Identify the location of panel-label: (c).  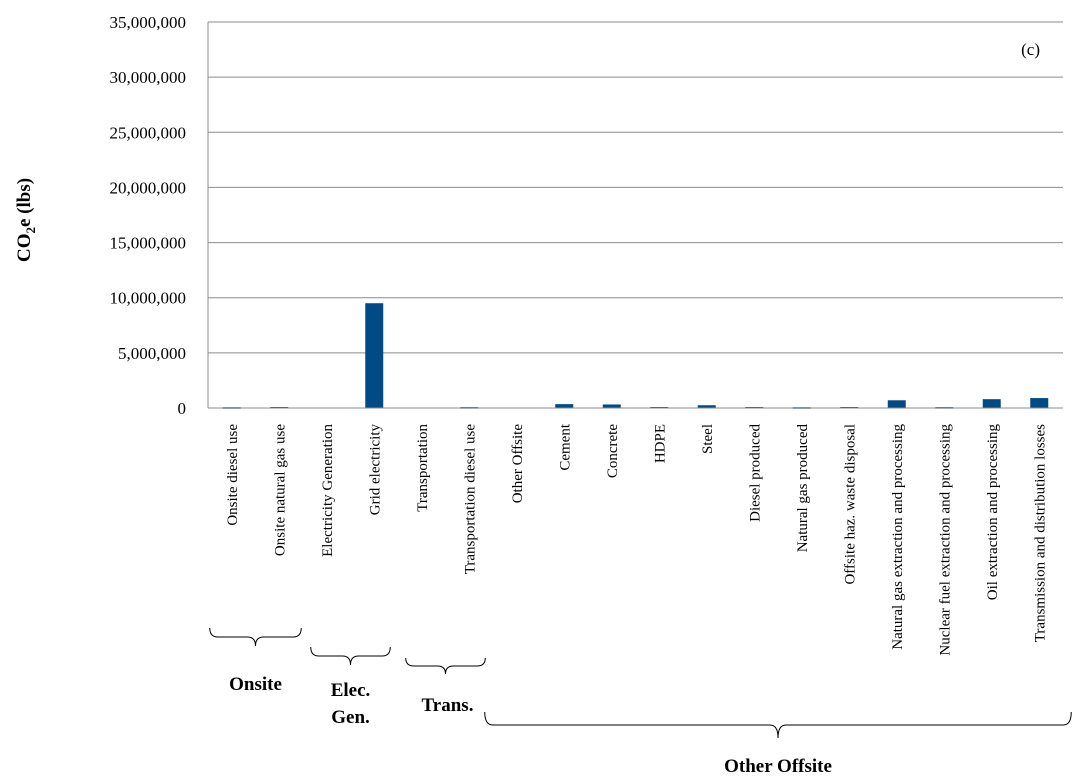
(1030, 49).